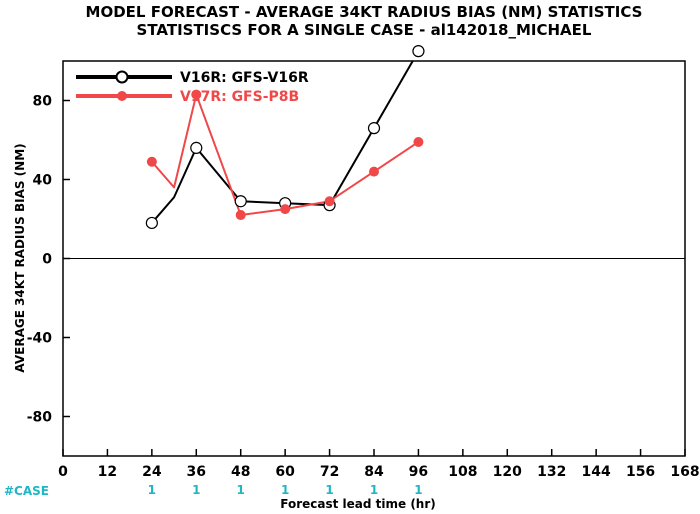 Image resolution: width=700 pixels, height=514 pixels. I want to click on x-tick-label: 156, so click(640, 472).